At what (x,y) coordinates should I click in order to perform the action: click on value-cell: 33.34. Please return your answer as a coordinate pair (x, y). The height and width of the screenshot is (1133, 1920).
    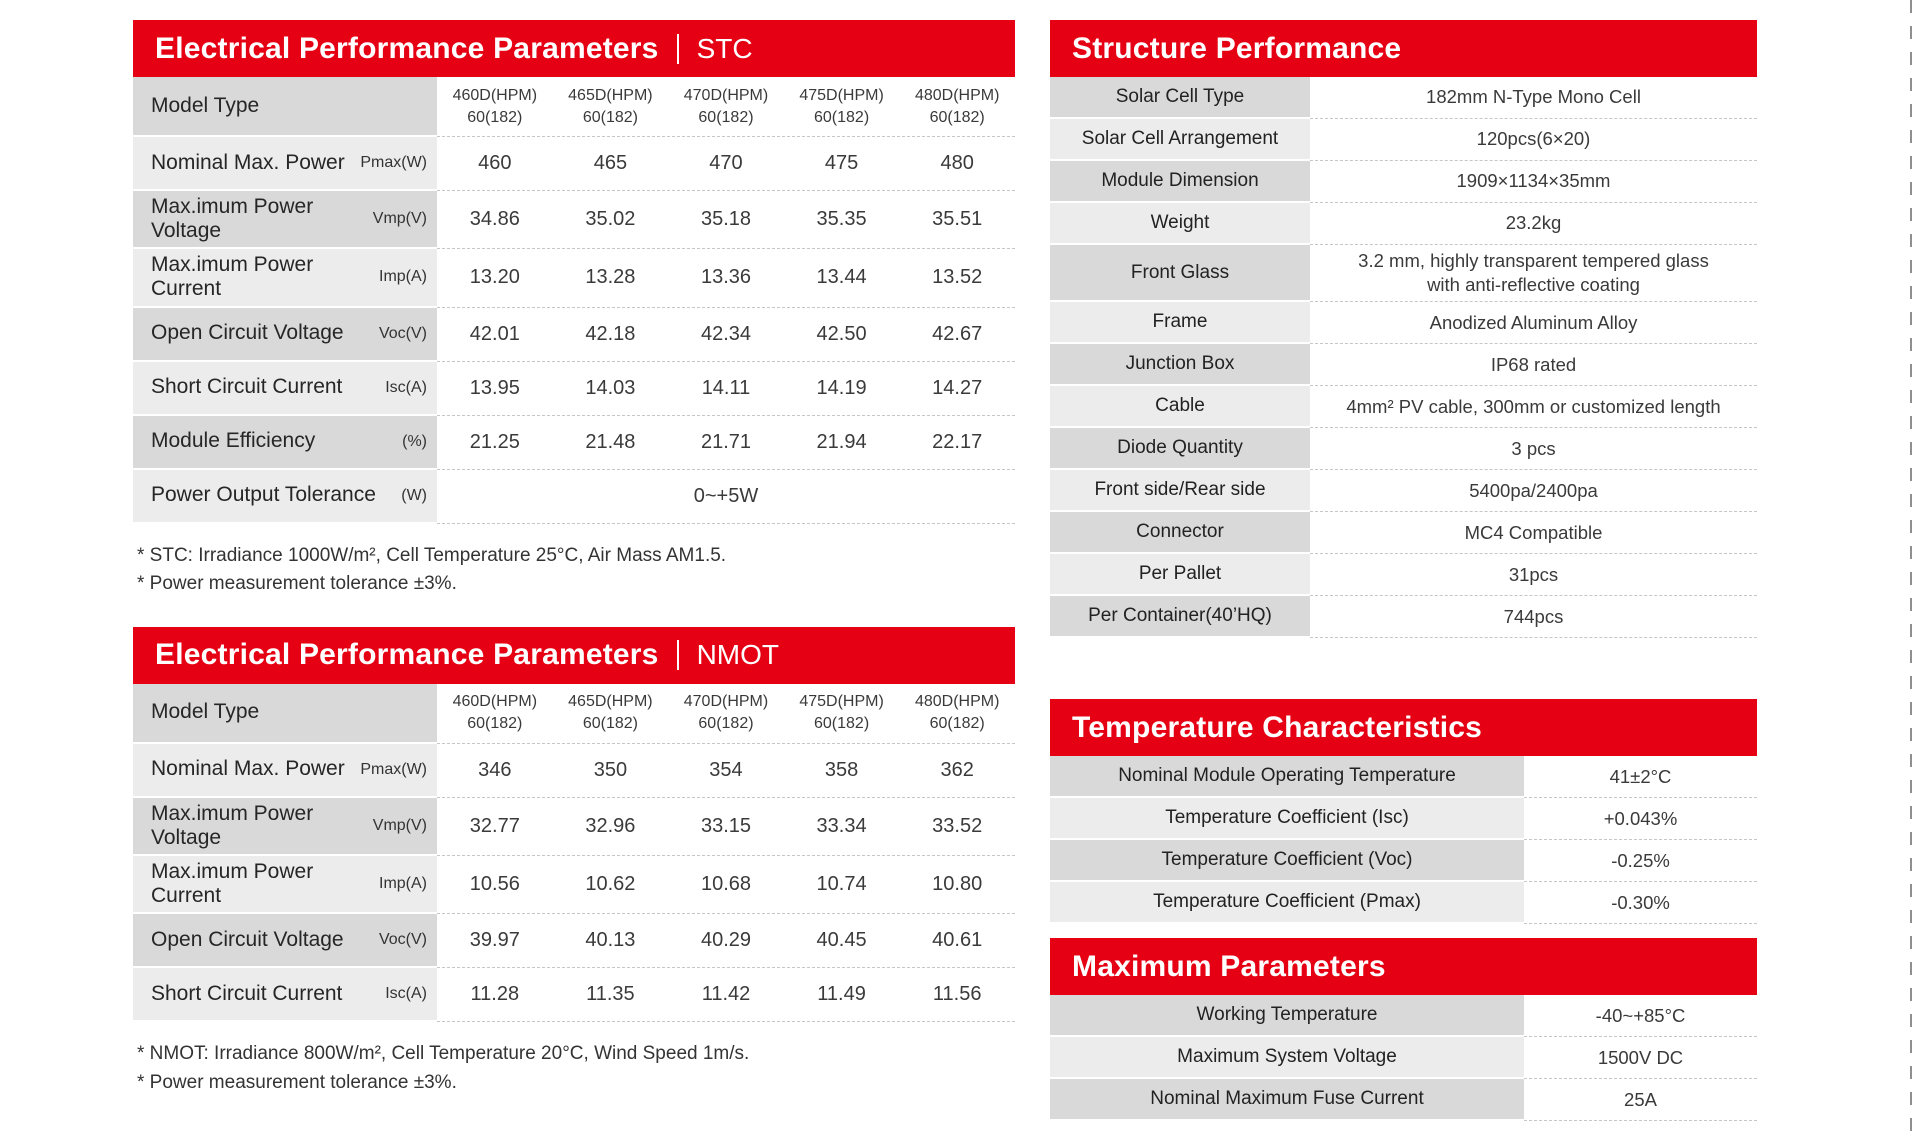
    Looking at the image, I should click on (841, 825).